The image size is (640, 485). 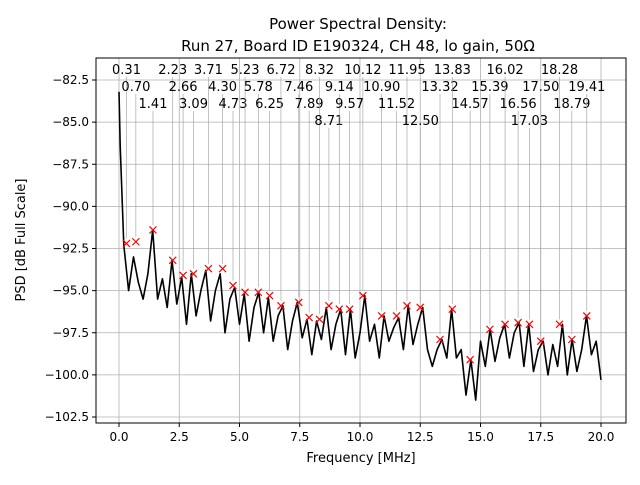 I want to click on y-axis-label: PSD [dB Full Scale], so click(x=21, y=239).